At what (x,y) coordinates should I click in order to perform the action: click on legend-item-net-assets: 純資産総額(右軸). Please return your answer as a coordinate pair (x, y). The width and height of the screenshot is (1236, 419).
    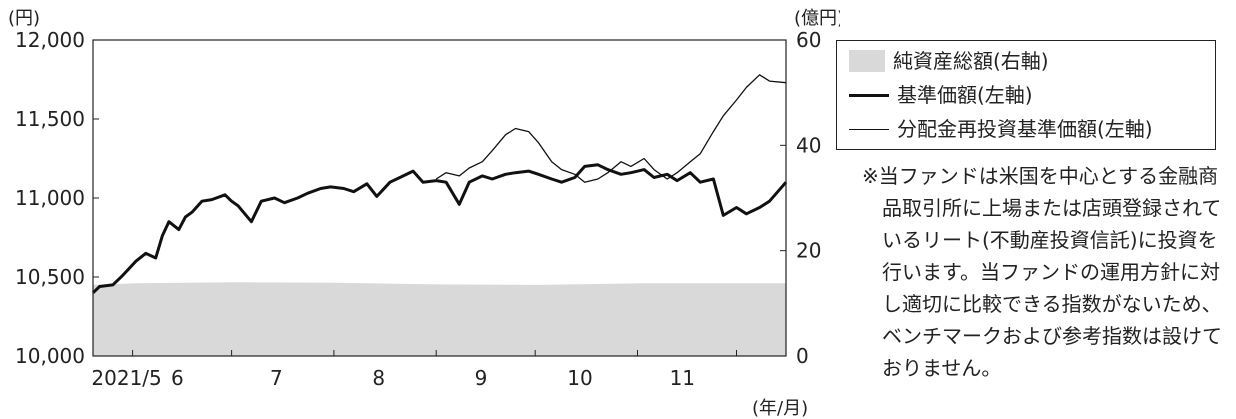
    Looking at the image, I should click on (949, 61).